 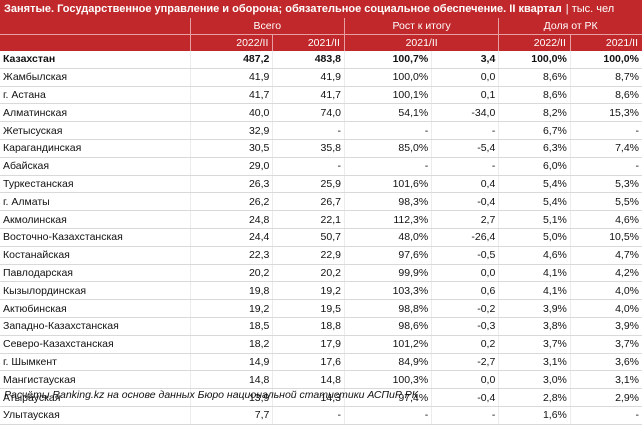 What do you see at coordinates (387, 362) in the screenshot?
I see `growth-pct-cell: 84,9%` at bounding box center [387, 362].